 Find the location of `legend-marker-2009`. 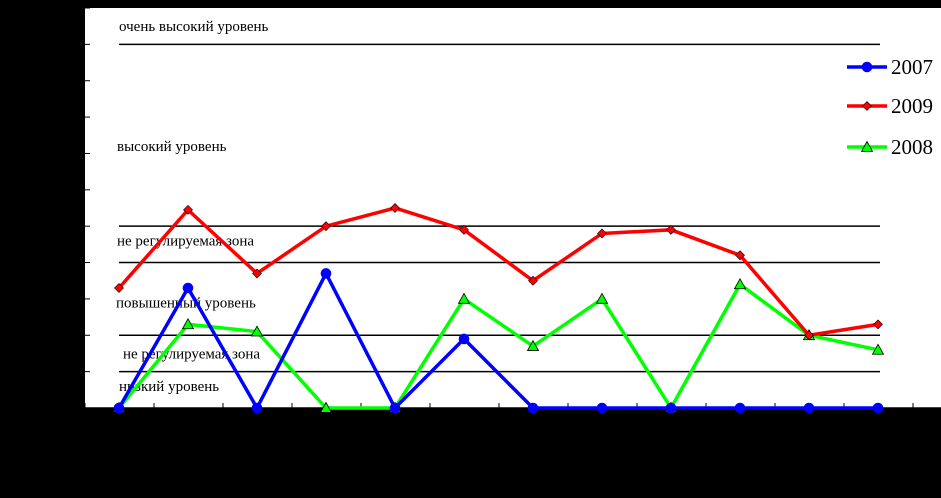

legend-marker-2009 is located at coordinates (867, 106).